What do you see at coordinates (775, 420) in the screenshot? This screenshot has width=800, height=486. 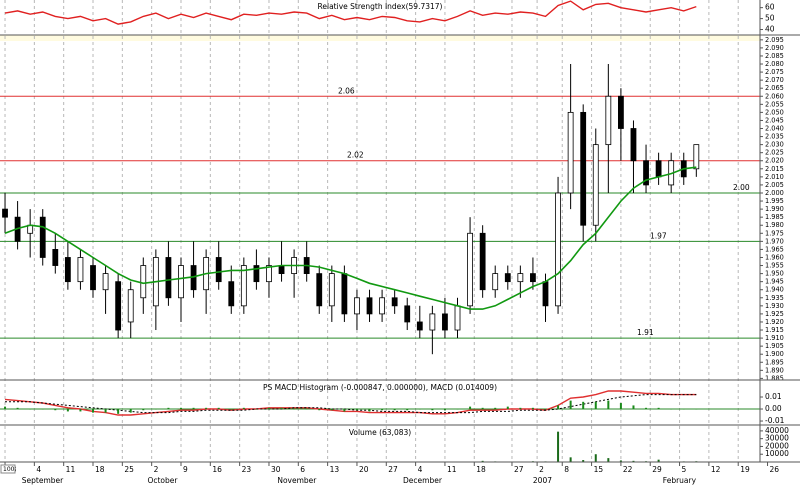 I see `y-tick-label: -0.01` at bounding box center [775, 420].